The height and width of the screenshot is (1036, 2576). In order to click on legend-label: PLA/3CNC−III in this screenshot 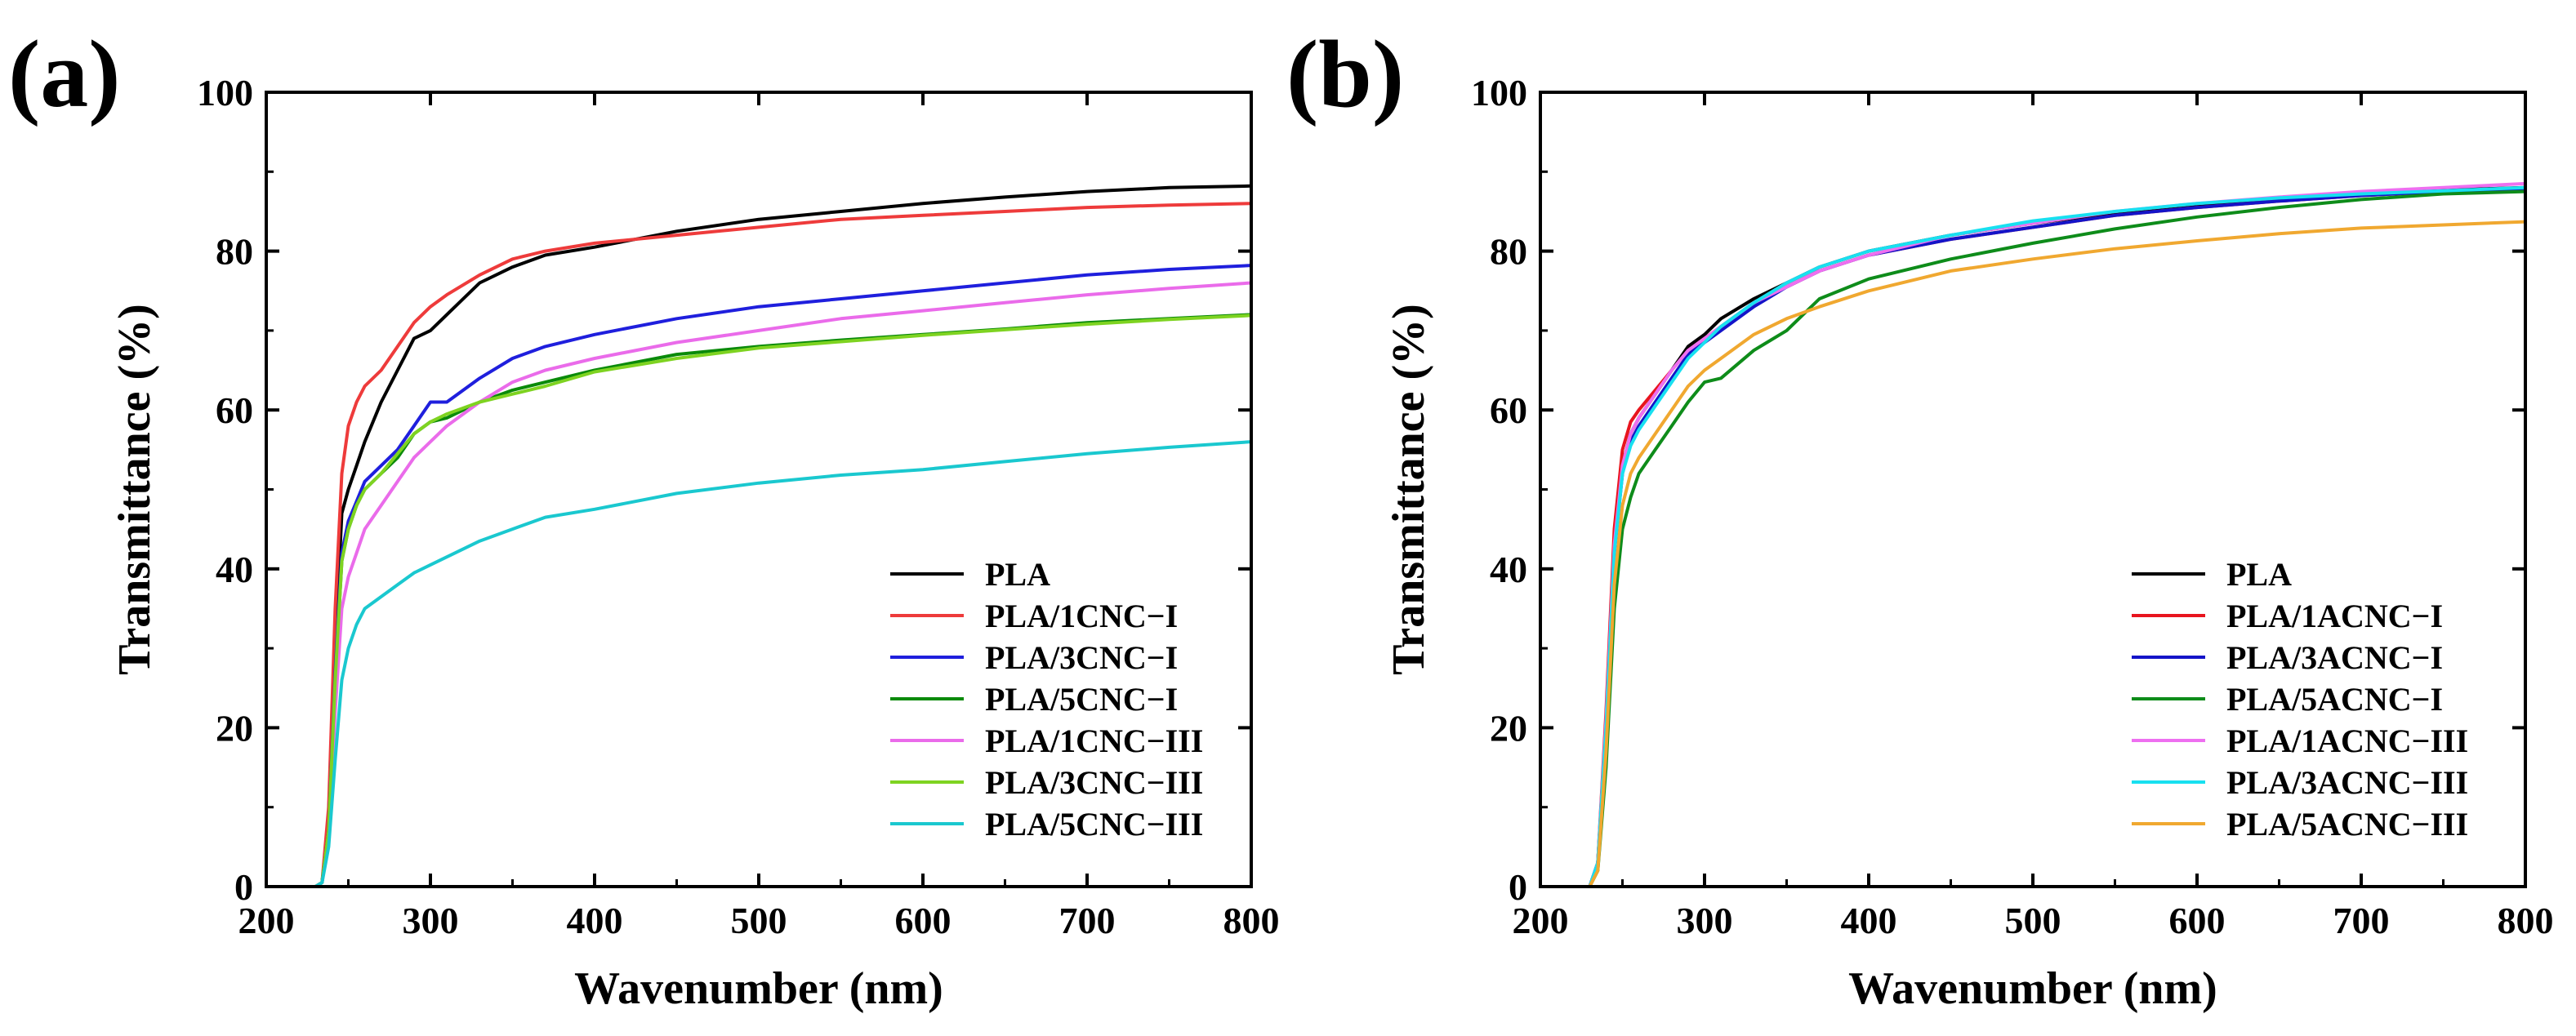, I will do `click(1094, 782)`.